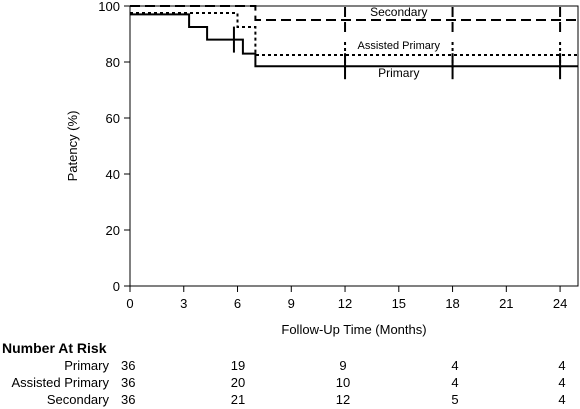 The image size is (580, 409). What do you see at coordinates (113, 118) in the screenshot?
I see `y-tick-label: 60` at bounding box center [113, 118].